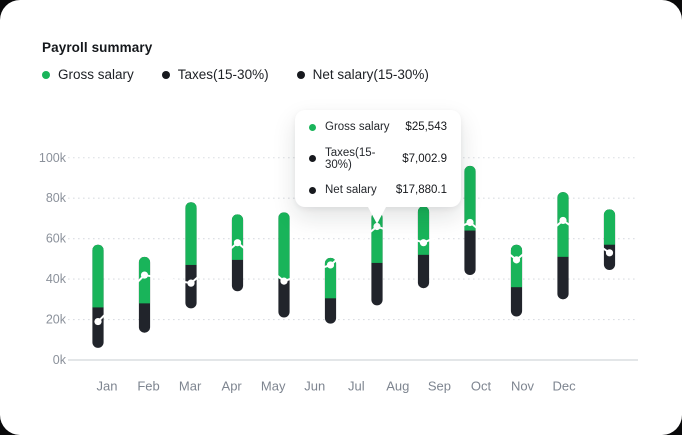 The image size is (682, 435). Describe the element at coordinates (223, 74) in the screenshot. I see `legend-label: Taxes(15-30%)` at that location.